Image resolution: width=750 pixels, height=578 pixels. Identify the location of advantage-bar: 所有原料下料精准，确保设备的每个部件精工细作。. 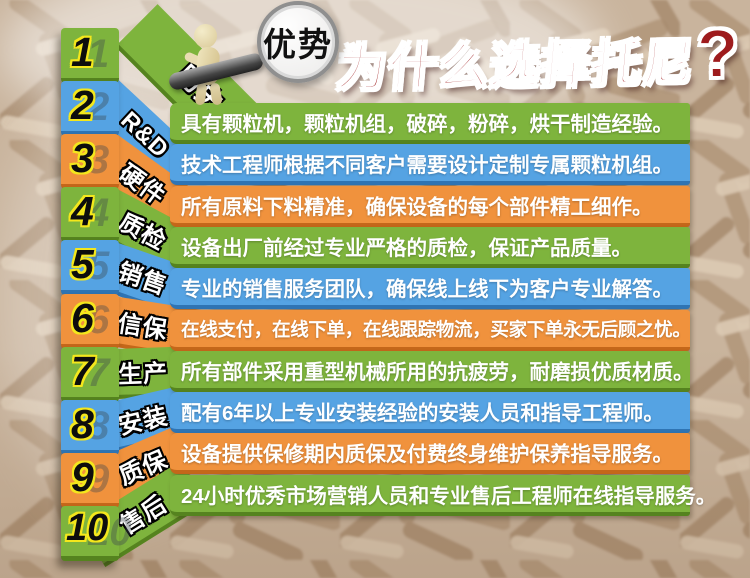
(430, 206).